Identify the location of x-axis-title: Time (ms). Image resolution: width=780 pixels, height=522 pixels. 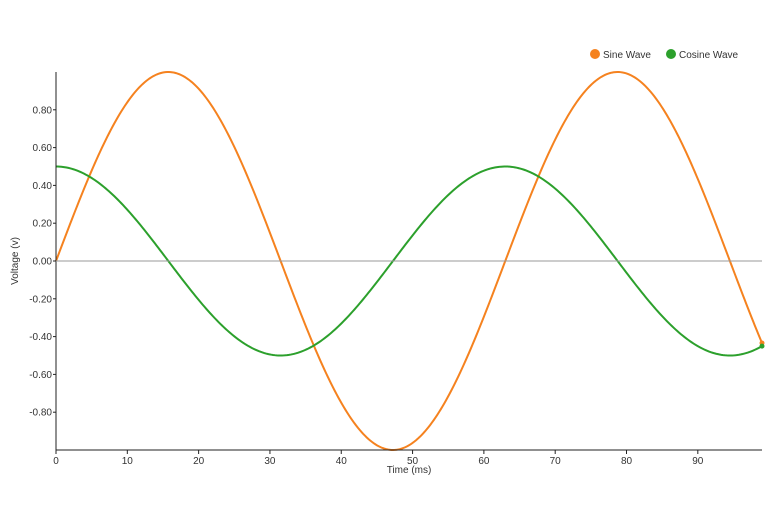
(409, 470).